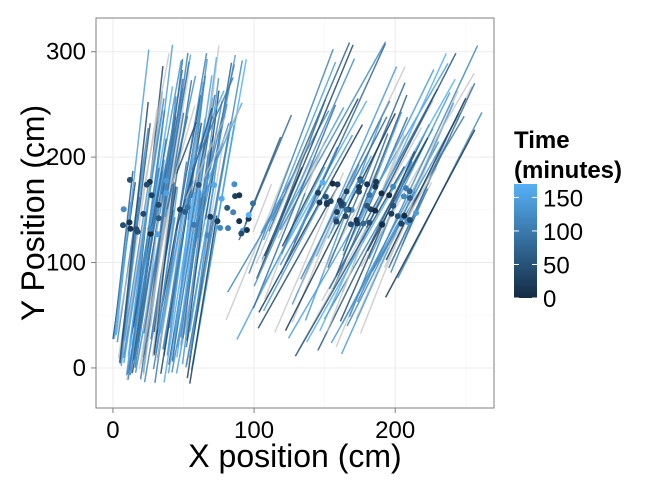 Image resolution: width=672 pixels, height=480 pixels. What do you see at coordinates (294, 456) in the screenshot?
I see `x-axis-title: X position (cm)` at bounding box center [294, 456].